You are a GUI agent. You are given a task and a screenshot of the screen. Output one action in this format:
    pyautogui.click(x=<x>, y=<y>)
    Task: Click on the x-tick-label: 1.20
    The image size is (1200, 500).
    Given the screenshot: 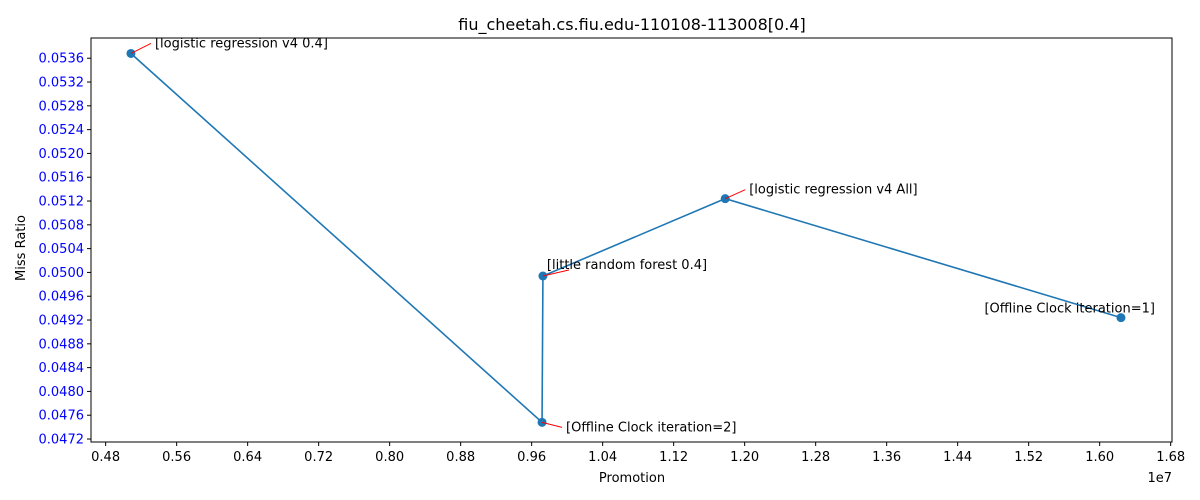 What is the action you would take?
    pyautogui.click(x=744, y=457)
    